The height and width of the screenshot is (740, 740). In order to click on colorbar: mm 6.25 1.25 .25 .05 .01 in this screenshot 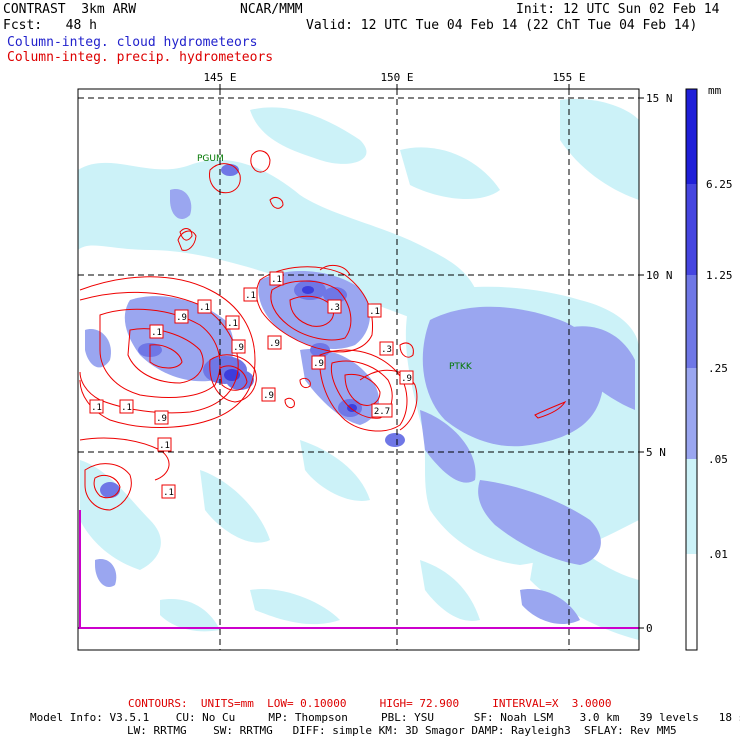, I will do `click(709, 367)`.